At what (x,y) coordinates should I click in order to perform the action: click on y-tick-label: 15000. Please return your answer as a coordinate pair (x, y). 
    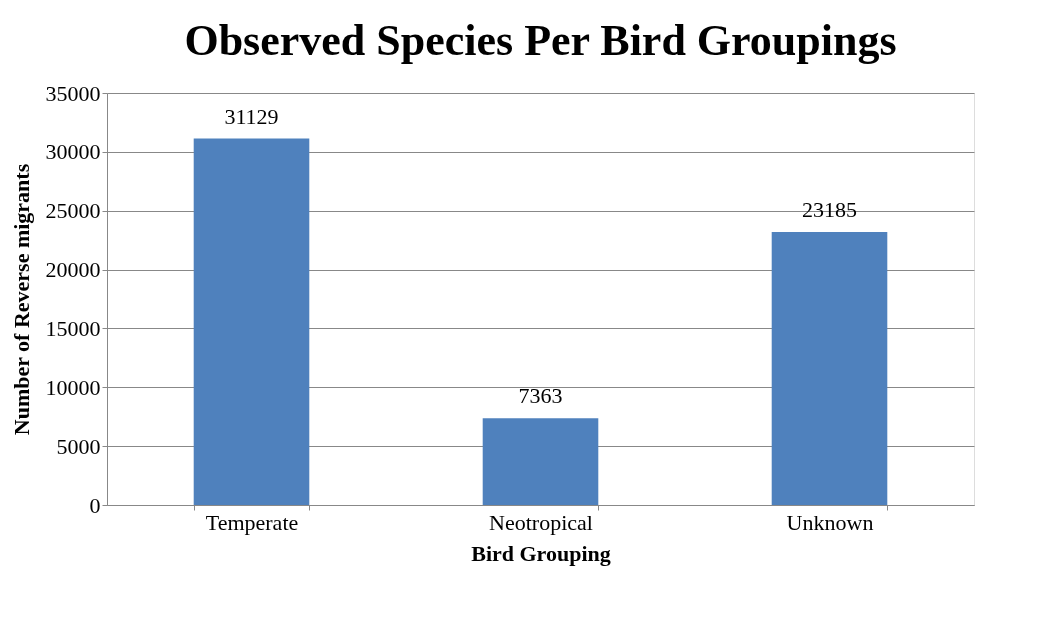
    Looking at the image, I should click on (73, 328).